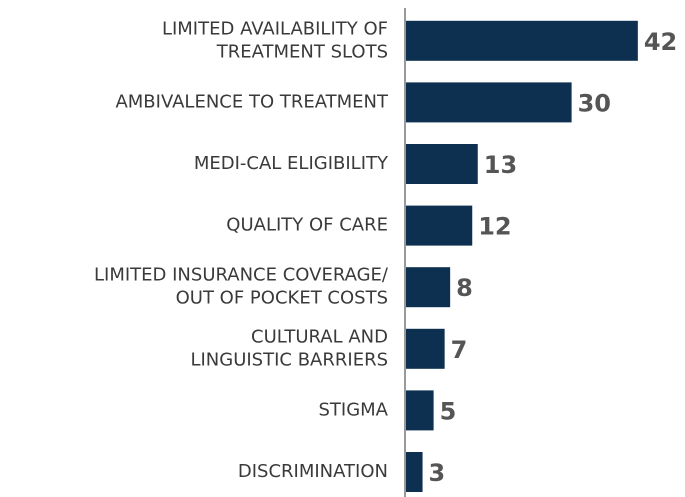 Image resolution: width=685 pixels, height=497 pixels. What do you see at coordinates (275, 28) in the screenshot?
I see `category-label: LIMITED AVAILABILITY OF` at bounding box center [275, 28].